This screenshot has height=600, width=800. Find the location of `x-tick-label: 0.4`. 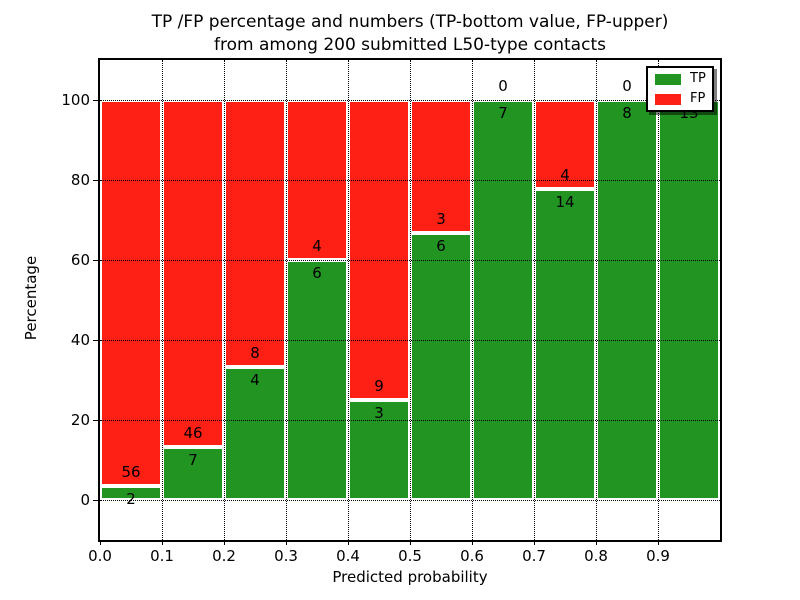

x-tick-label: 0.4 is located at coordinates (348, 556).